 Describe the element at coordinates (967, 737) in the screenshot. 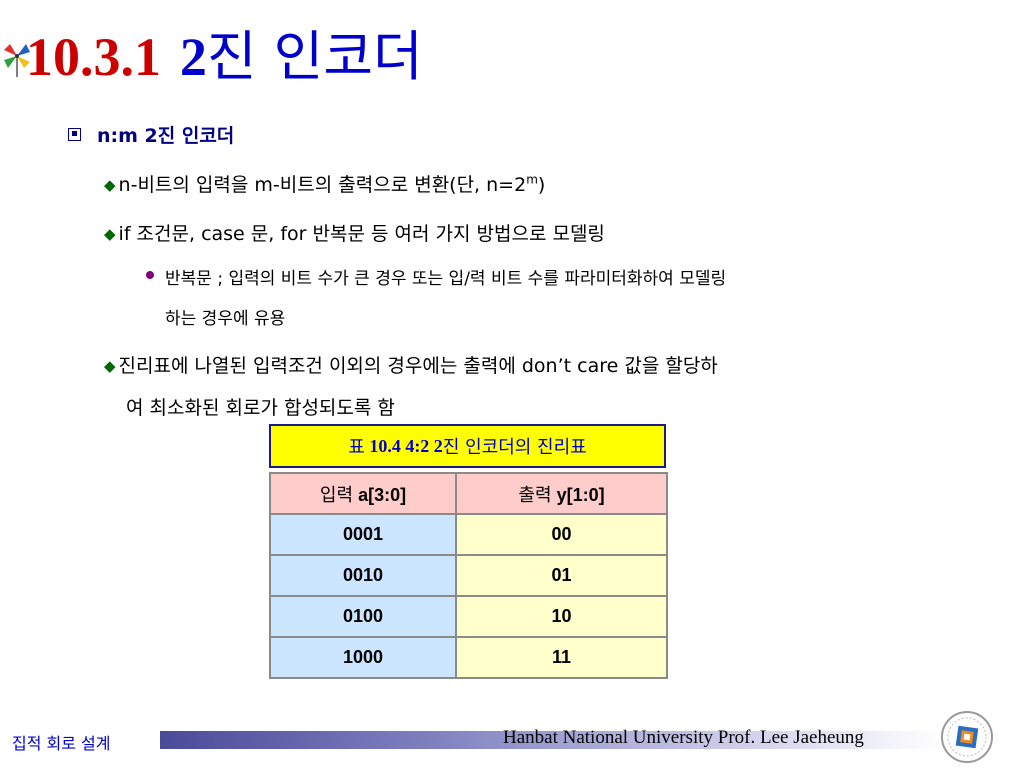

I see `university-seal-icon` at that location.